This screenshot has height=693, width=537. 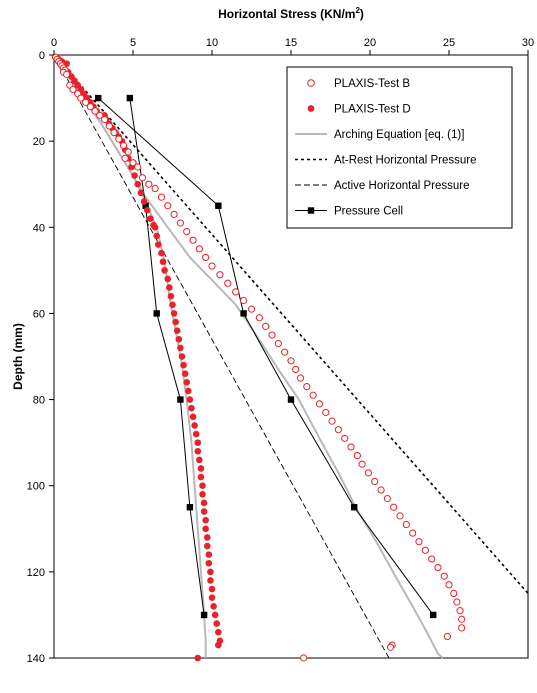 I want to click on x-tick-label: 10, so click(x=212, y=43).